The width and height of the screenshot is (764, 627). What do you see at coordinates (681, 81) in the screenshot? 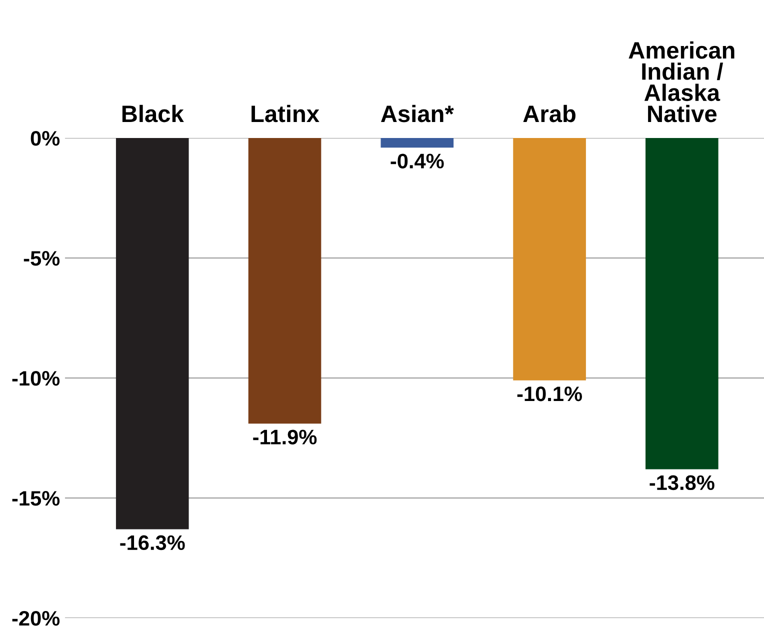
I see `x-tick-label: American Indian / Alaska Native` at bounding box center [681, 81].